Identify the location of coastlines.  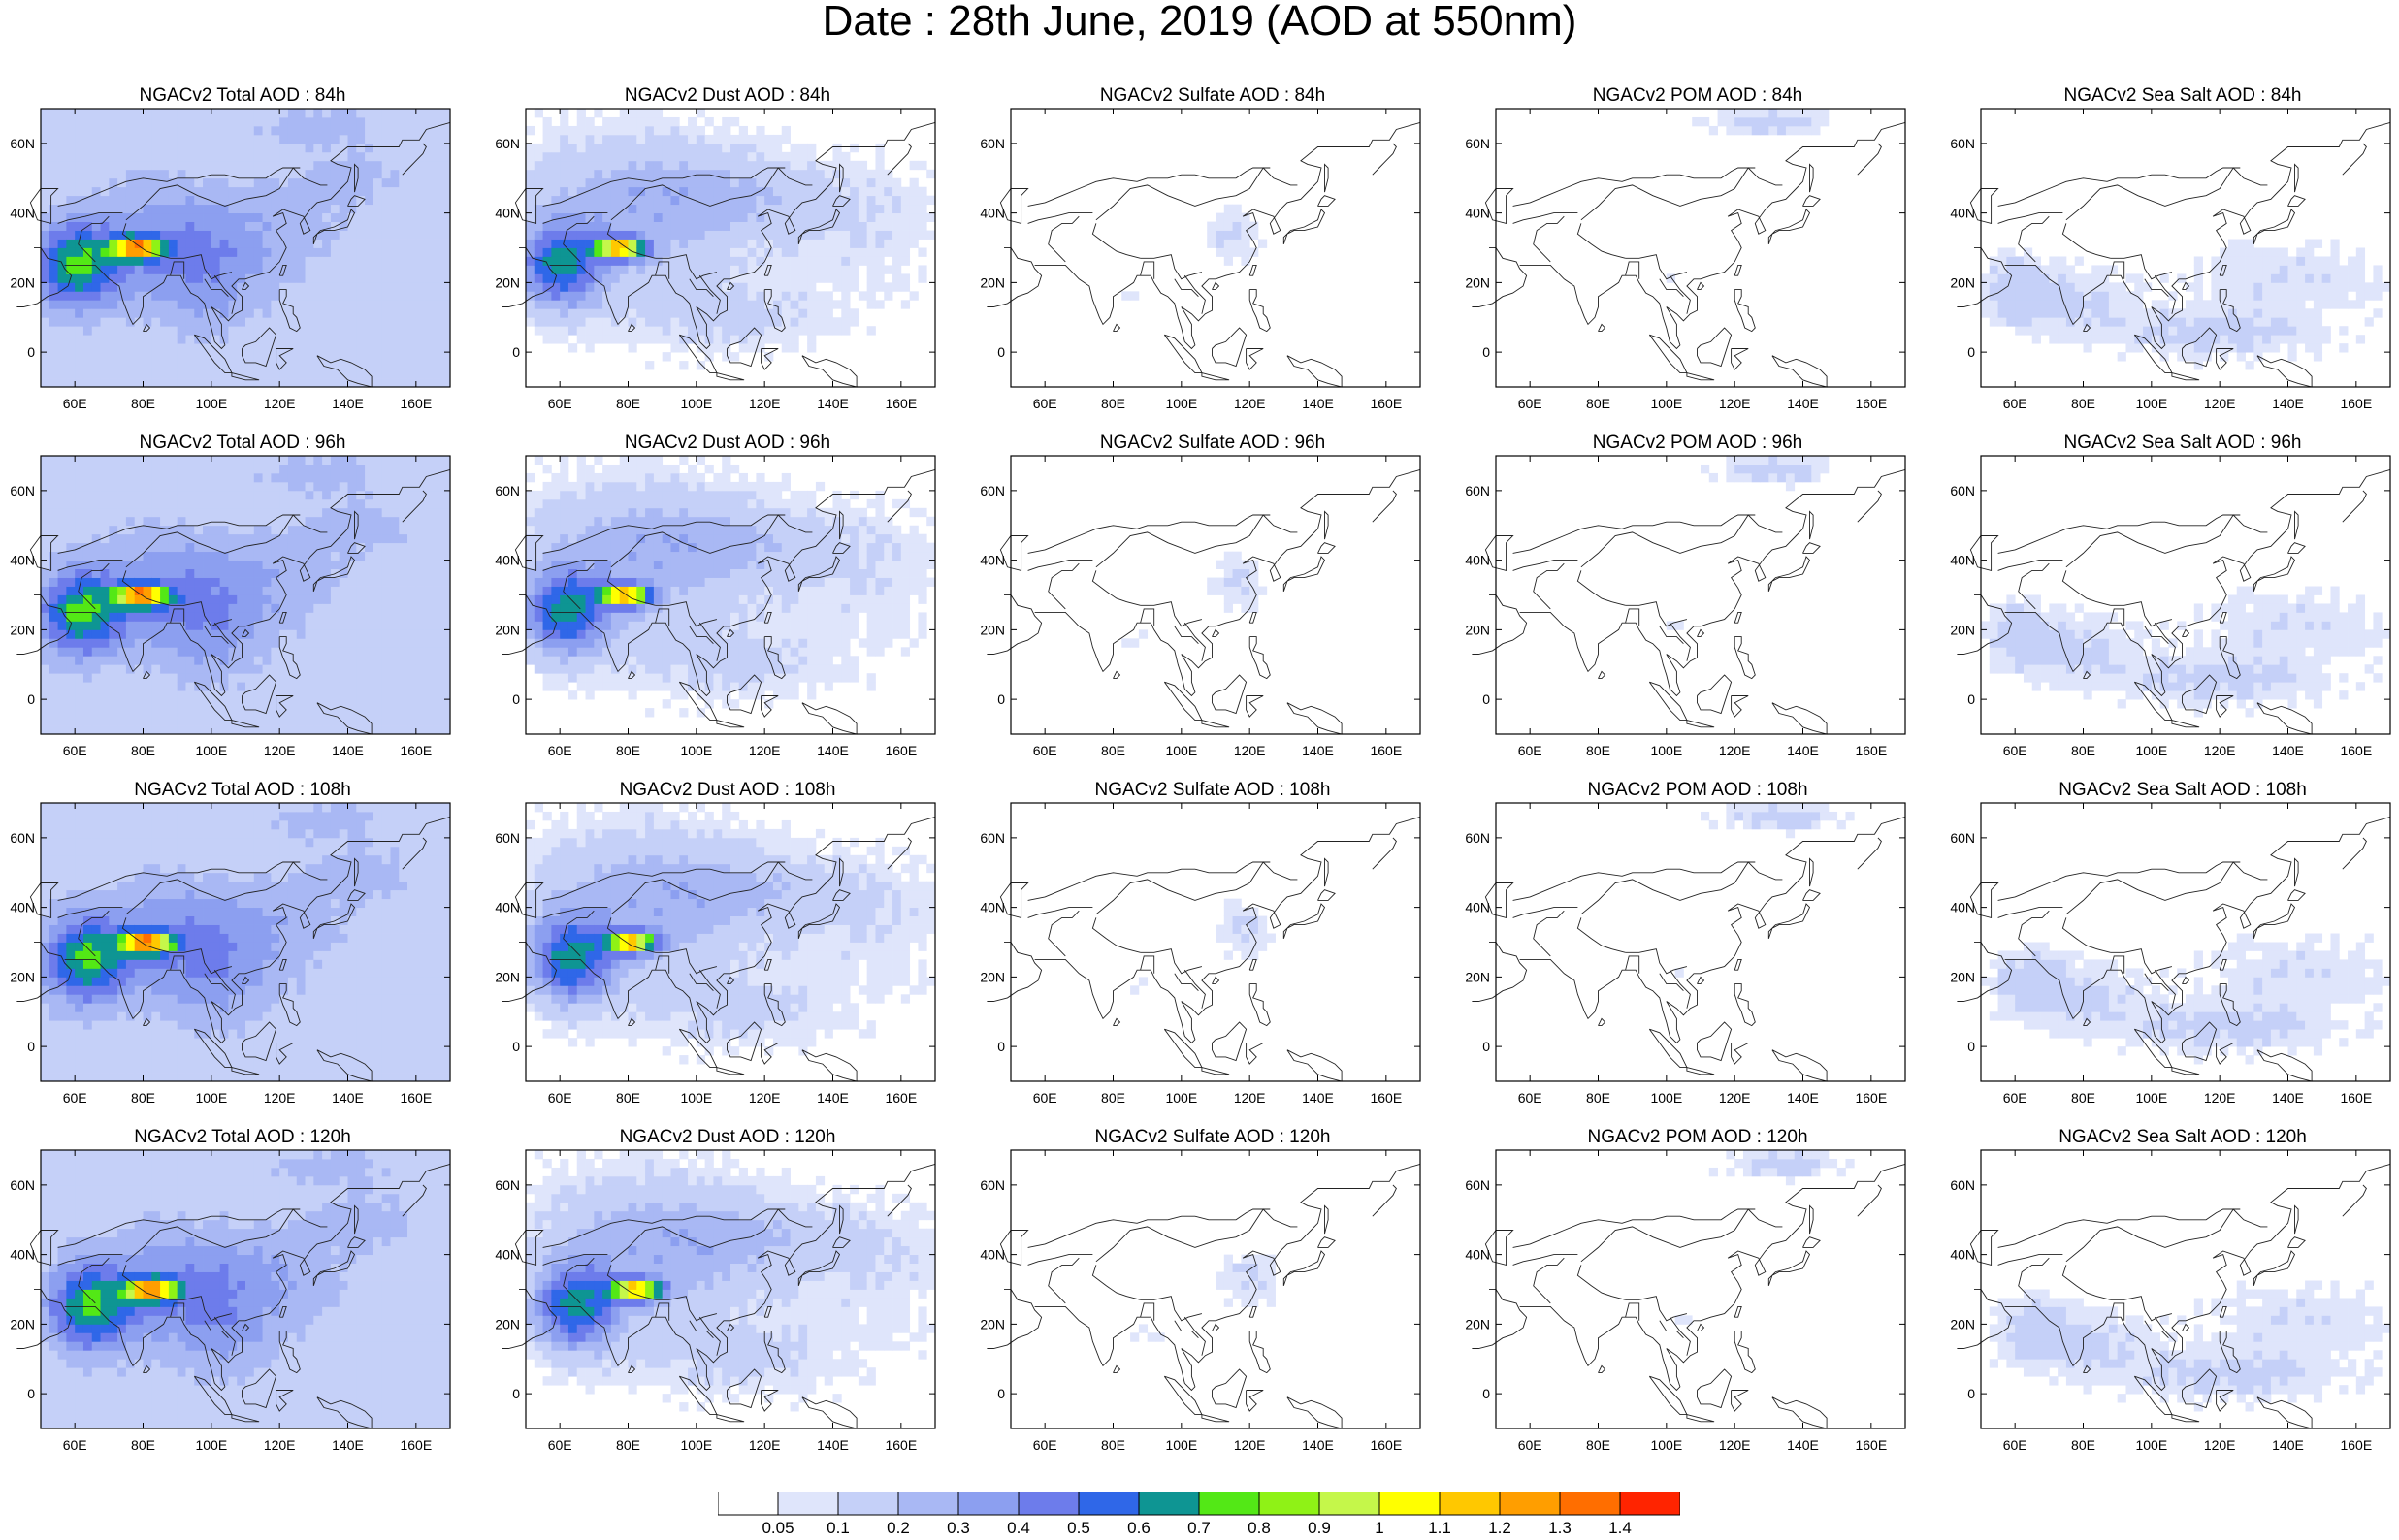
(2174, 254).